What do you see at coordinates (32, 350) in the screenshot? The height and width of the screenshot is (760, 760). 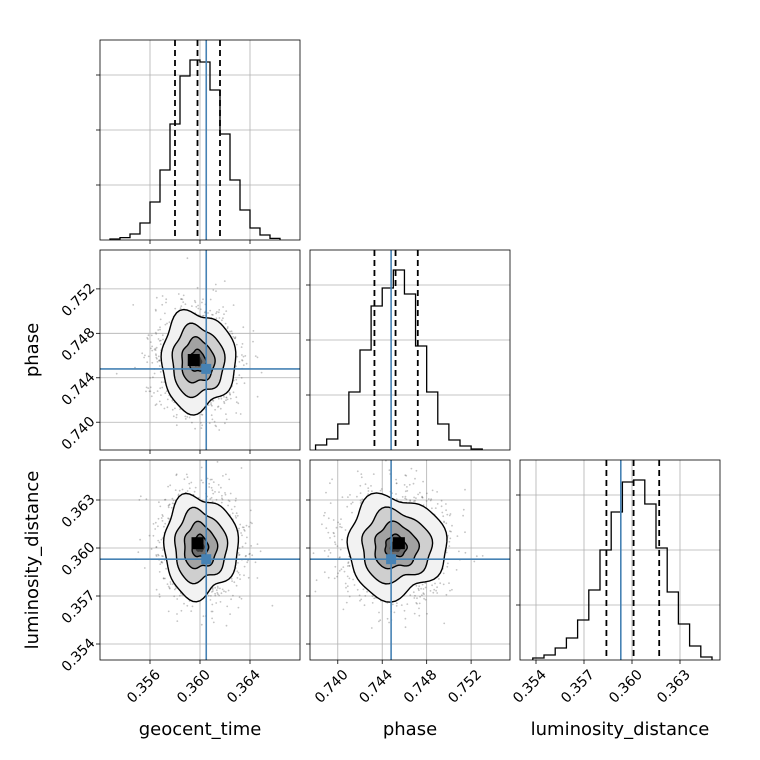 I see `y-axis-label-phase: phase` at bounding box center [32, 350].